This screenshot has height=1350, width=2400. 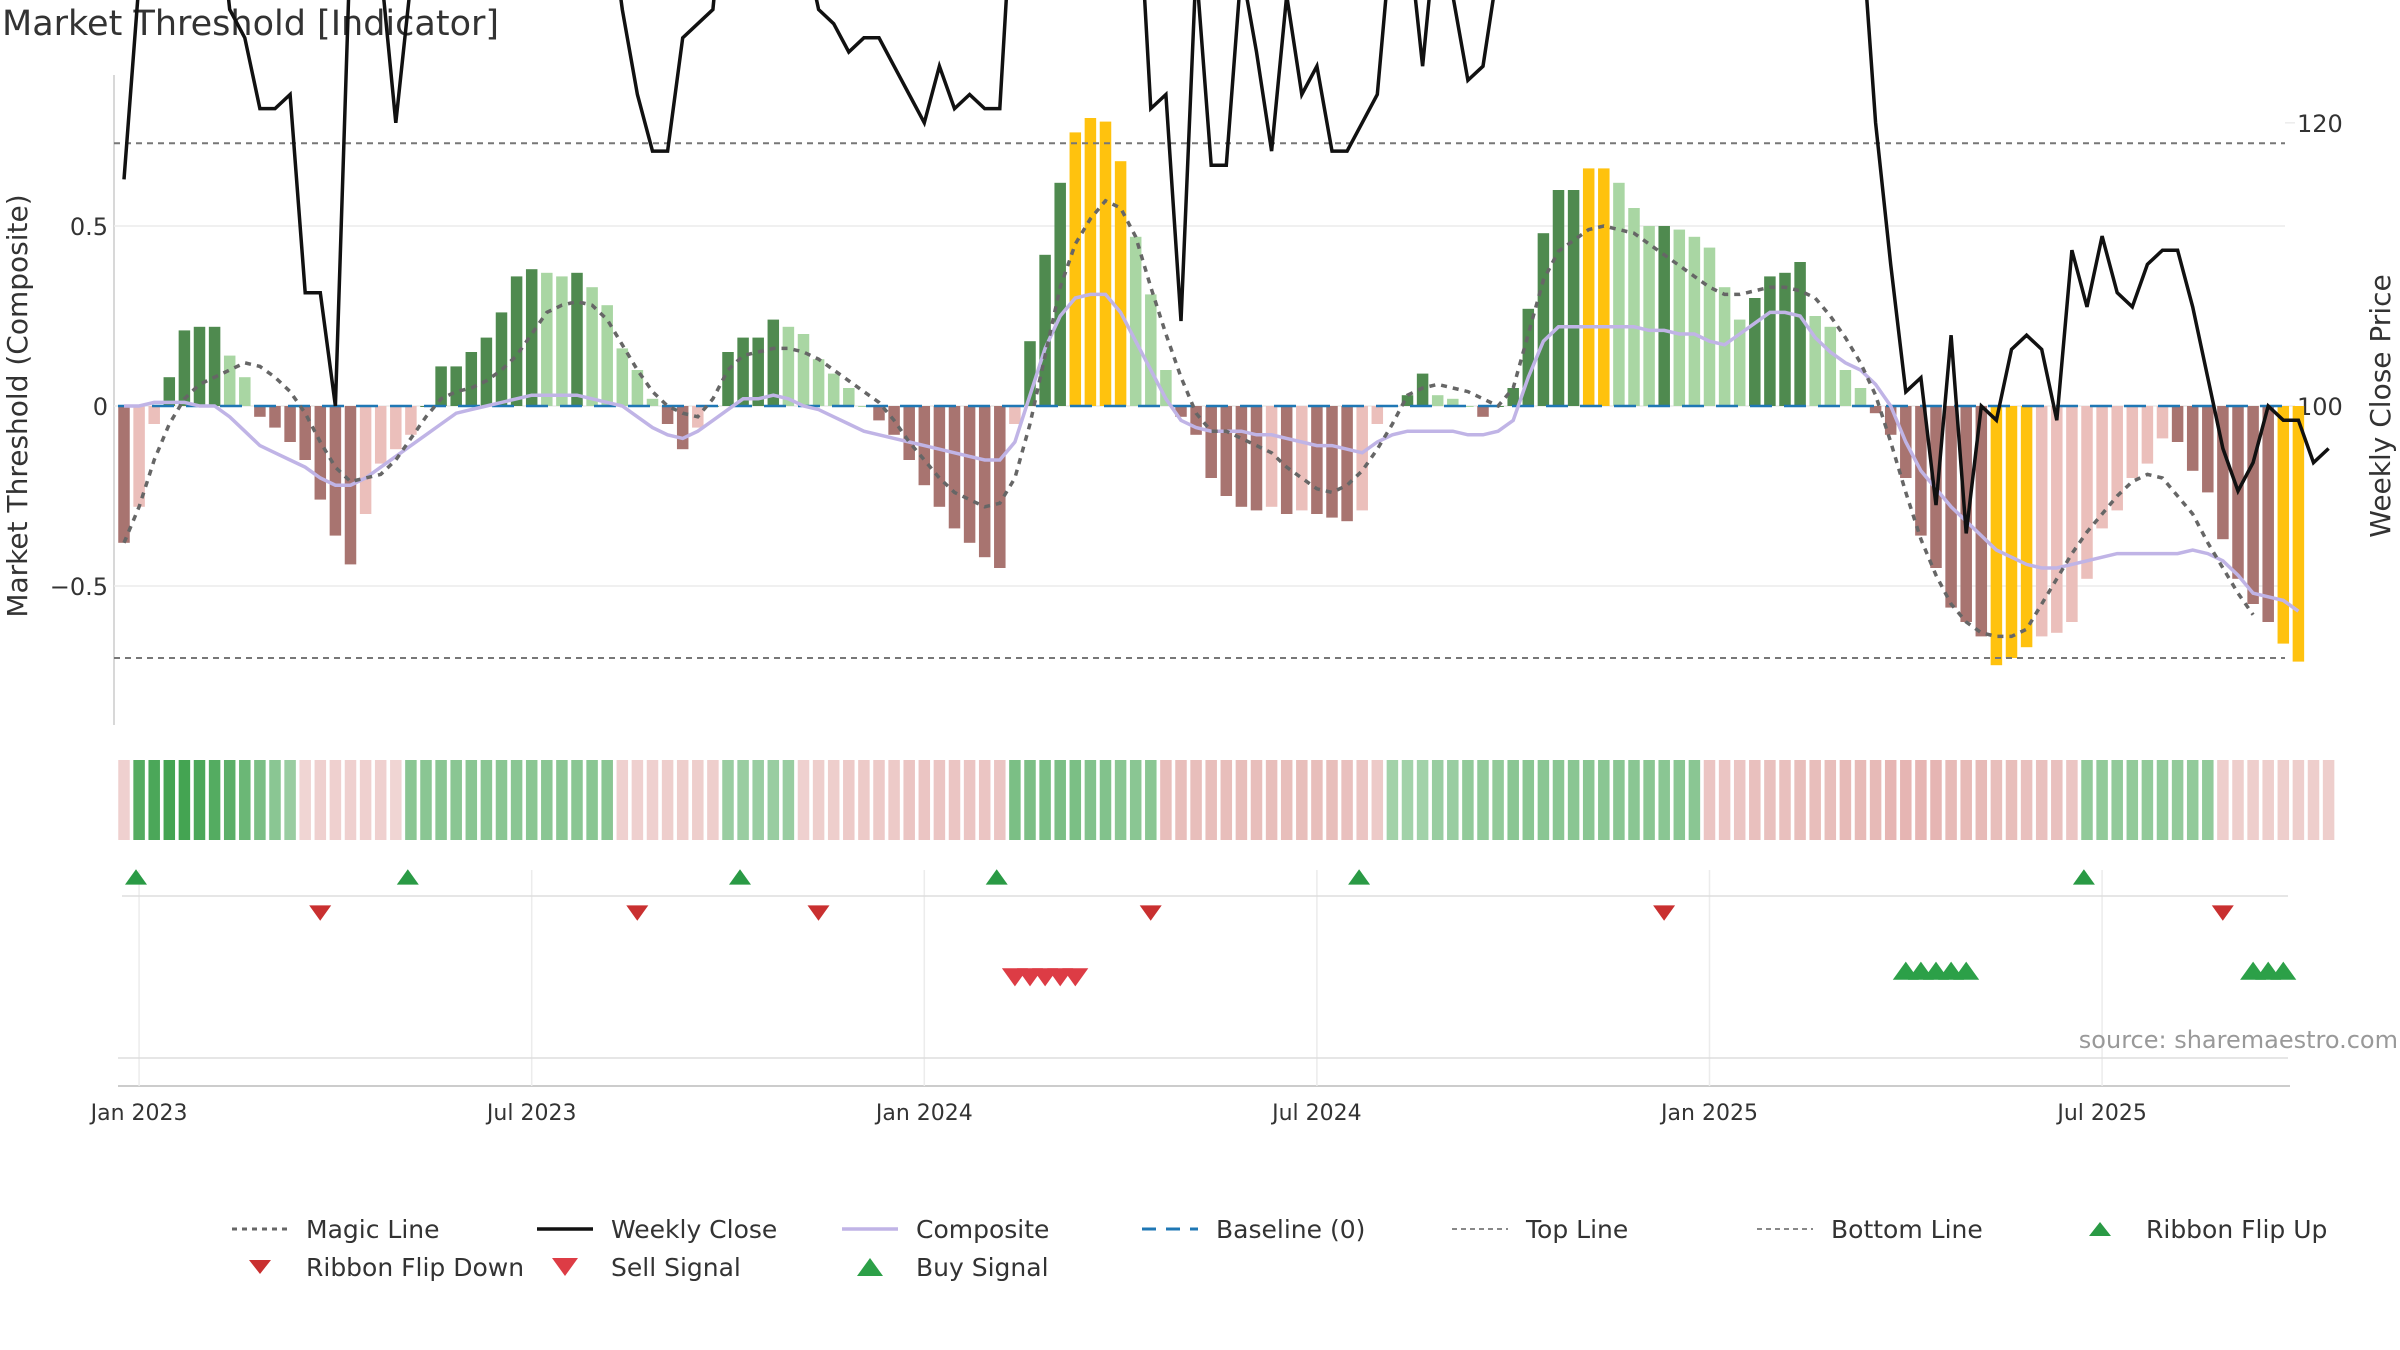 I want to click on y-tick-label: 0.5, so click(x=89, y=227).